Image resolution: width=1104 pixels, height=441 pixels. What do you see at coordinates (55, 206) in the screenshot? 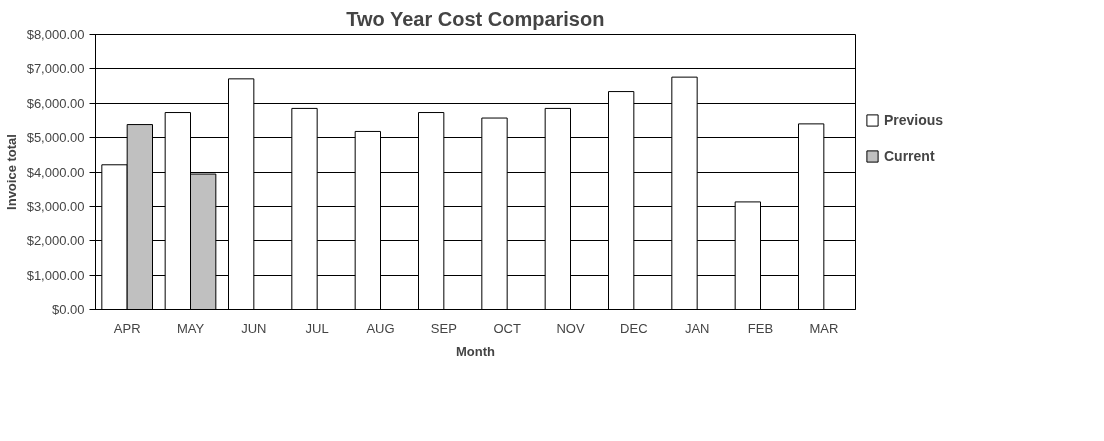
I see `y-tick-label: $3,000.00` at bounding box center [55, 206].